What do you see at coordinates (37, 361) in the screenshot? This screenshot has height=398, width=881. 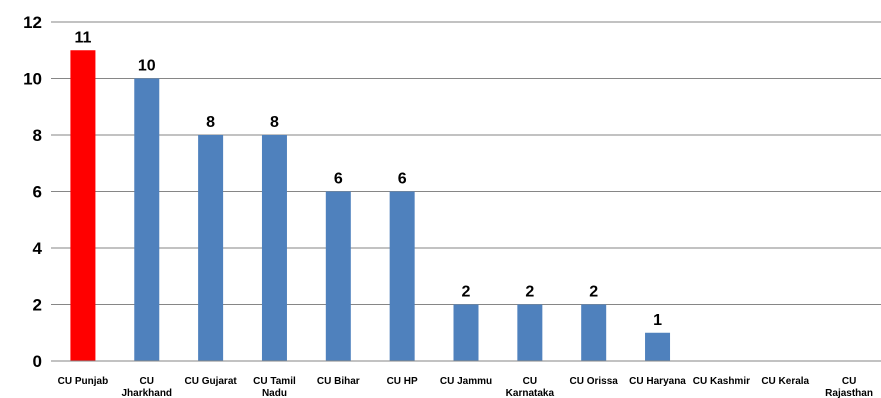 I see `y-tick-label: 0` at bounding box center [37, 361].